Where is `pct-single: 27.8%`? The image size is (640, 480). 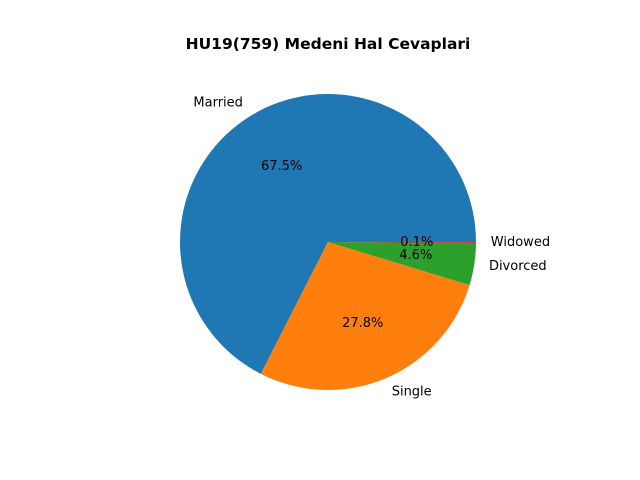
pct-single: 27.8% is located at coordinates (362, 323).